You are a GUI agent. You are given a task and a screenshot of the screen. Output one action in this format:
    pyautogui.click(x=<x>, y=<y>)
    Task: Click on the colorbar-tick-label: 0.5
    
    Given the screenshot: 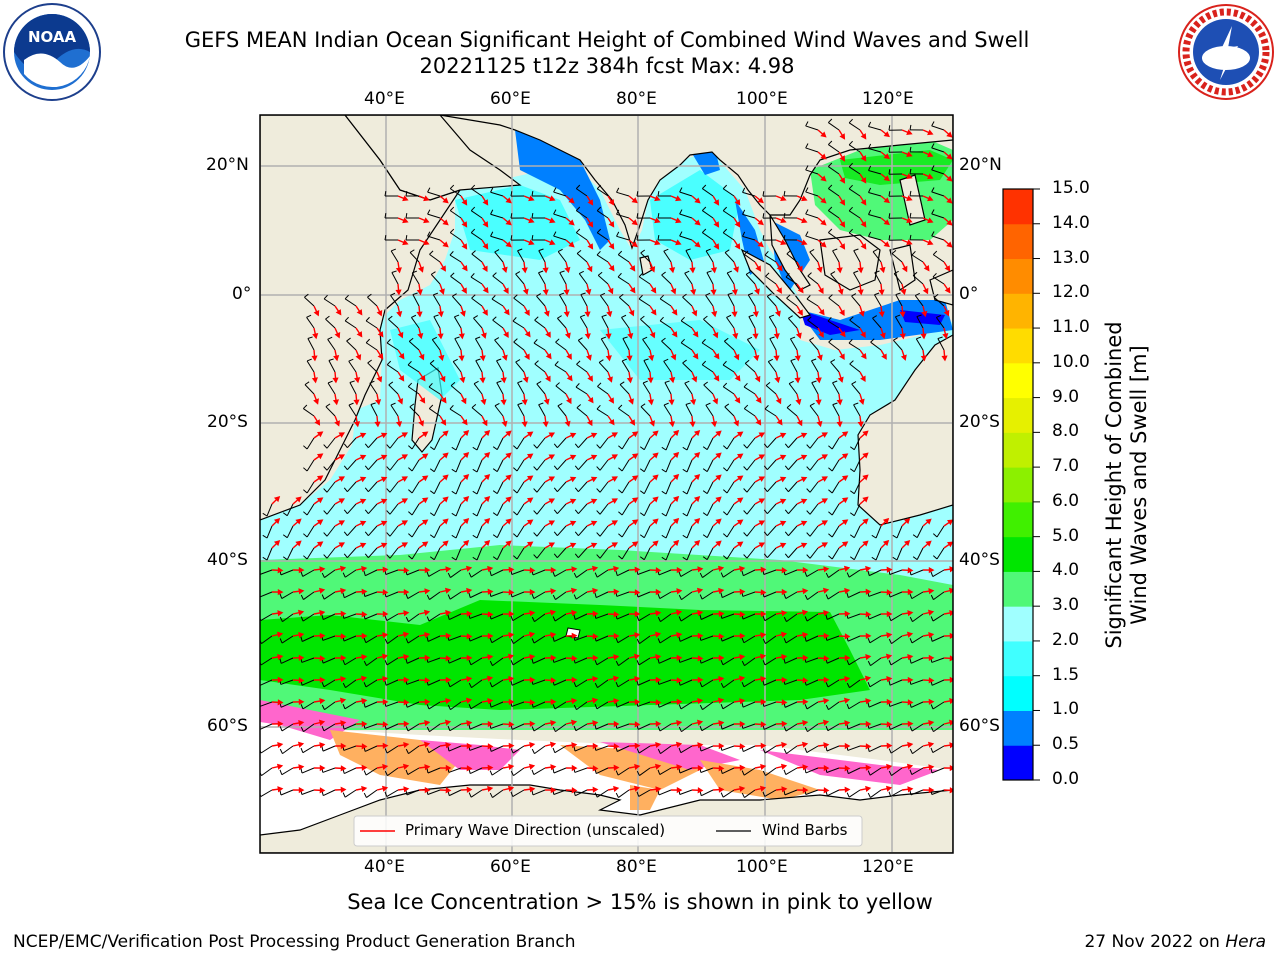 What is the action you would take?
    pyautogui.click(x=1066, y=744)
    